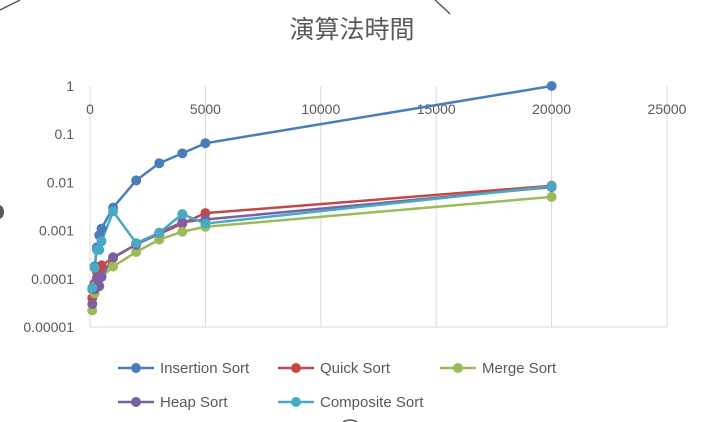  I want to click on x-tick-label: 25000, so click(667, 109).